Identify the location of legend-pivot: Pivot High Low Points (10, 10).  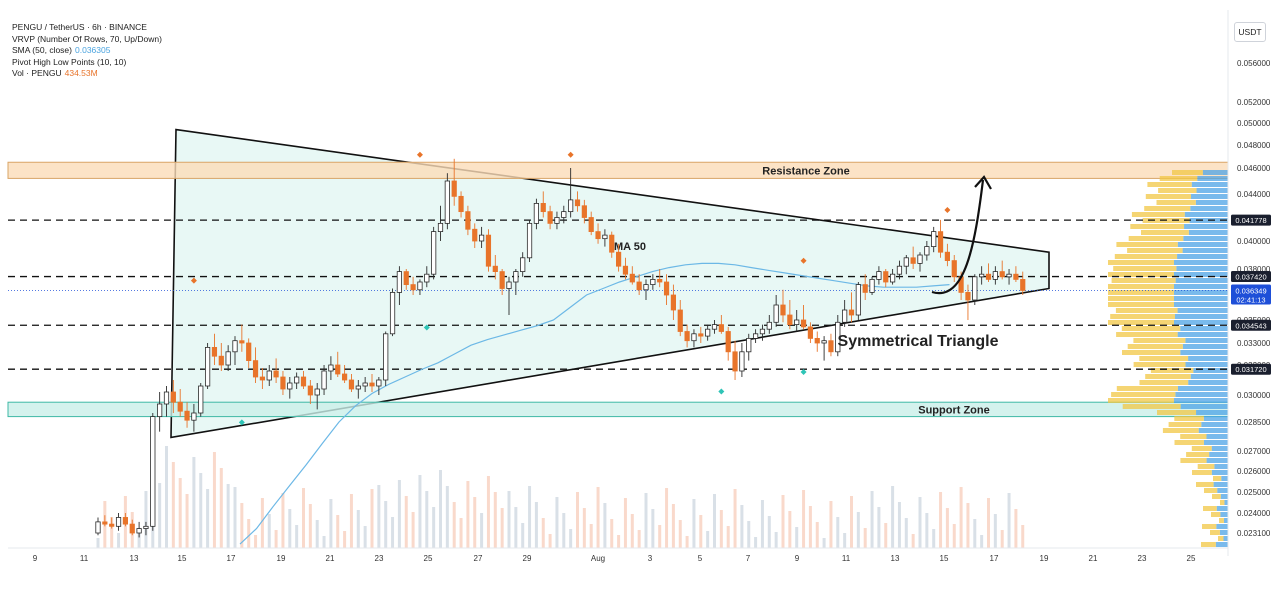
(69, 61).